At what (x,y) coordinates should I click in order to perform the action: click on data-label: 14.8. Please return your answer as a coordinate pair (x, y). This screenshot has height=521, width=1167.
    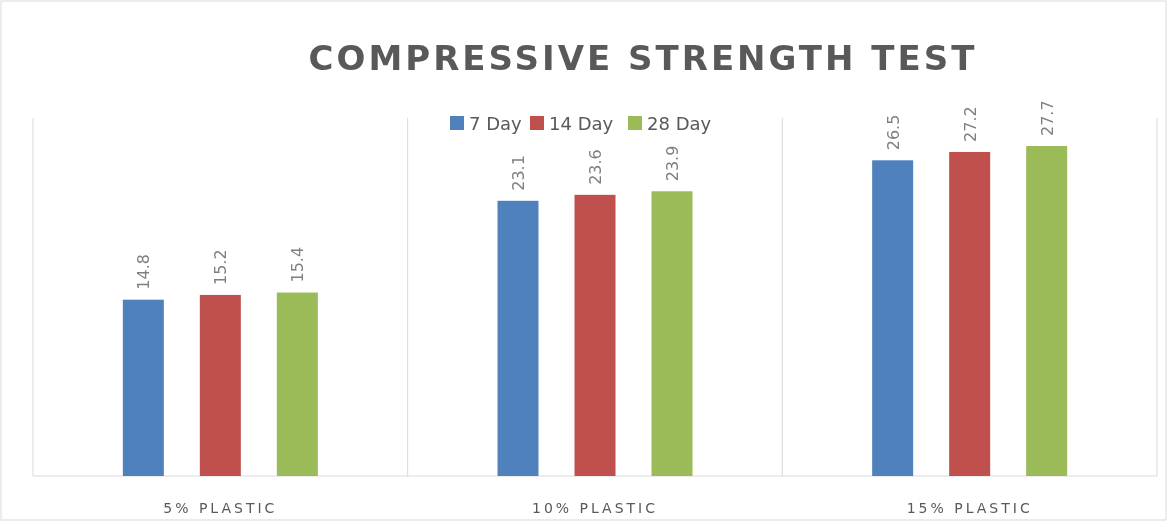
    Looking at the image, I should click on (144, 272).